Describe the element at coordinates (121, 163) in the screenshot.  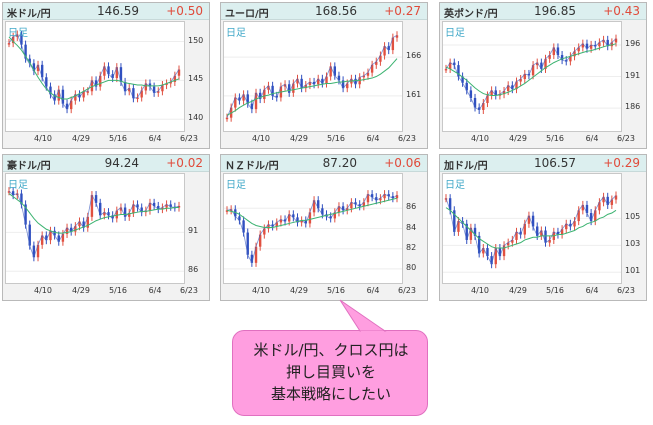
I see `pair-price: 94.24` at that location.